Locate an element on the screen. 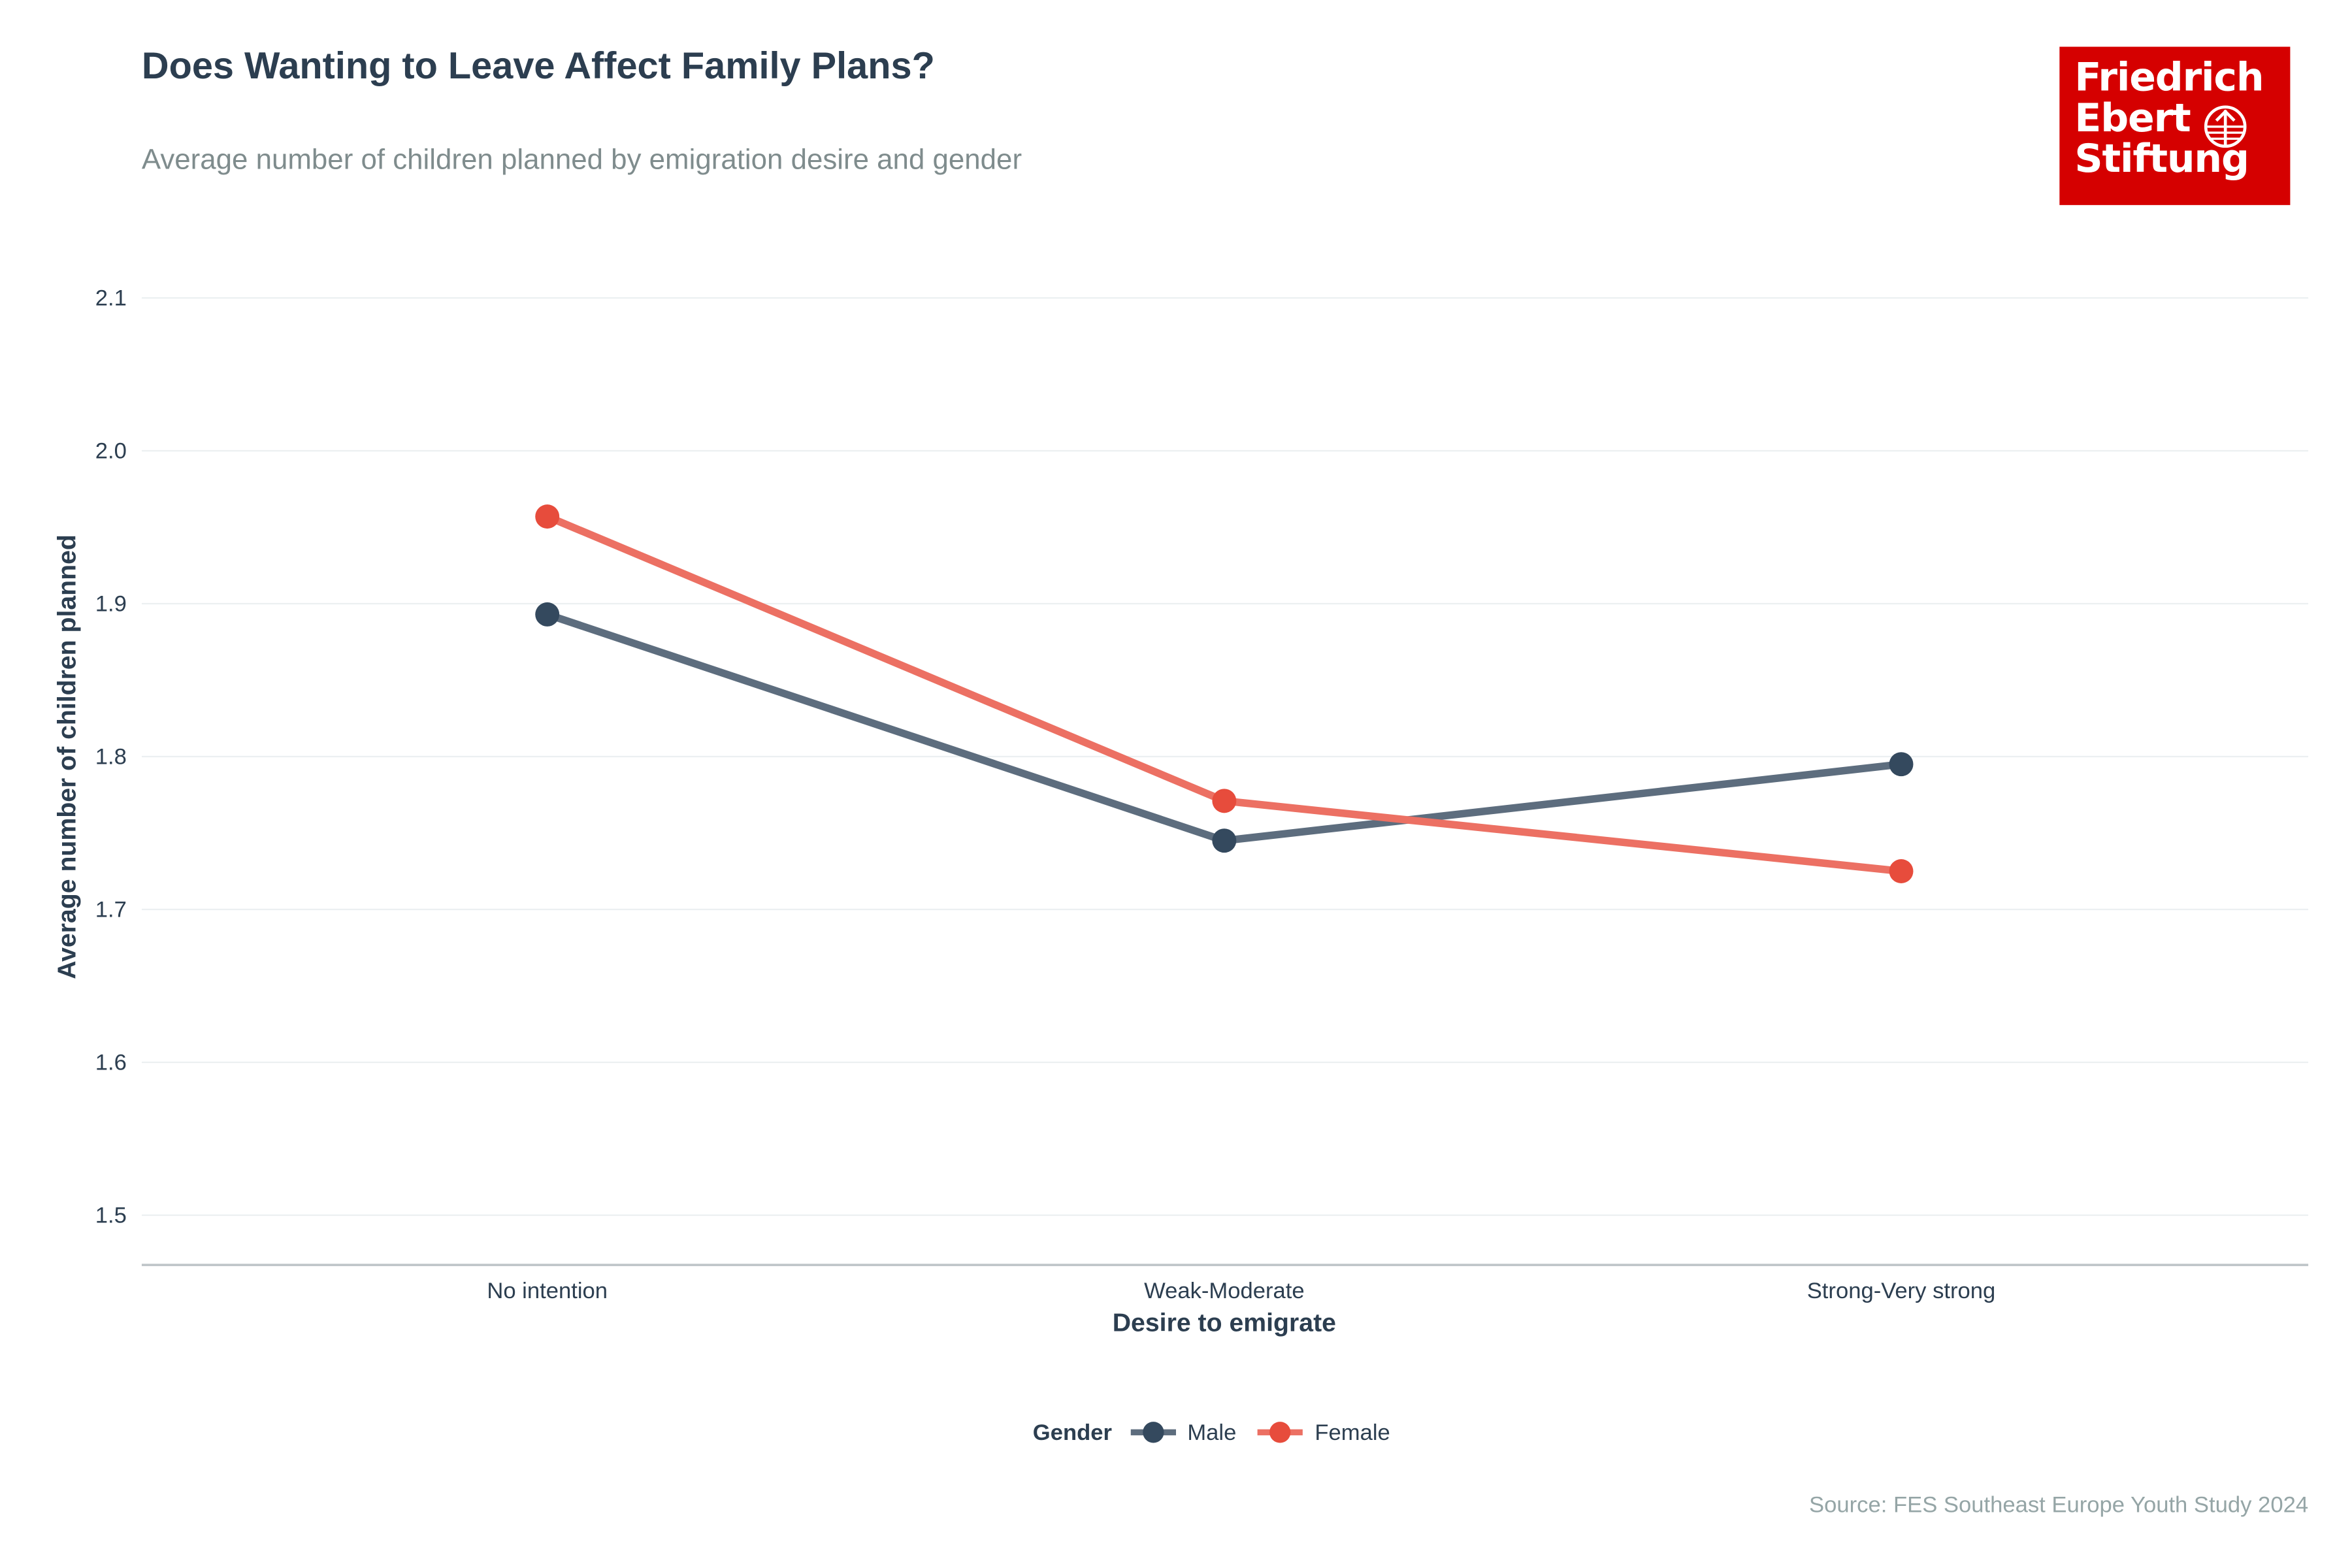  legend-key-female is located at coordinates (1280, 1432).